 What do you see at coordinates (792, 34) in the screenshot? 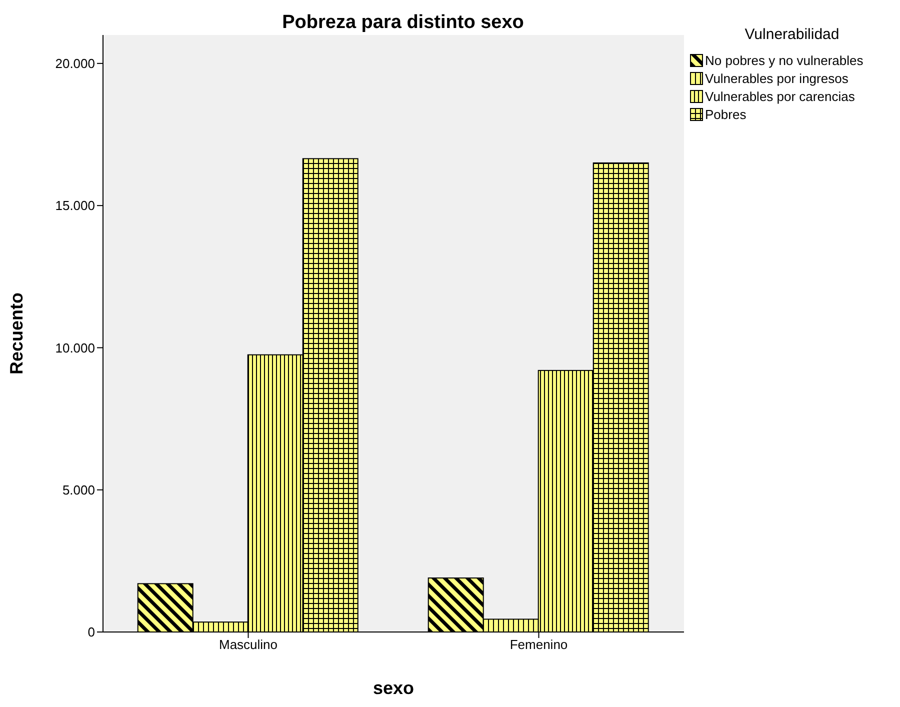
I see `legend-title: Vulnerabilidad` at bounding box center [792, 34].